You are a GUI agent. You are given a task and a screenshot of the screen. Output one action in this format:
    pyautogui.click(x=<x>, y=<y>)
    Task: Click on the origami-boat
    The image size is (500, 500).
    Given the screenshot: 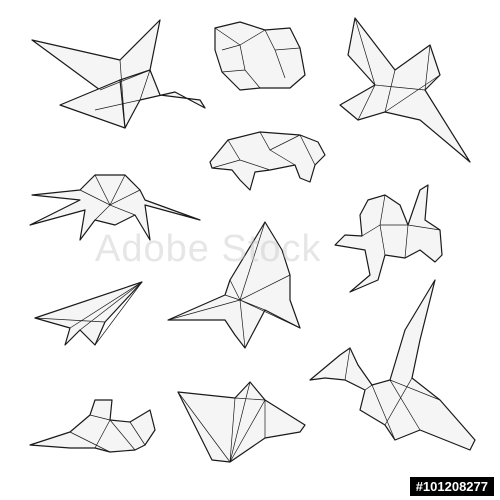 What is the action you would take?
    pyautogui.click(x=241, y=422)
    